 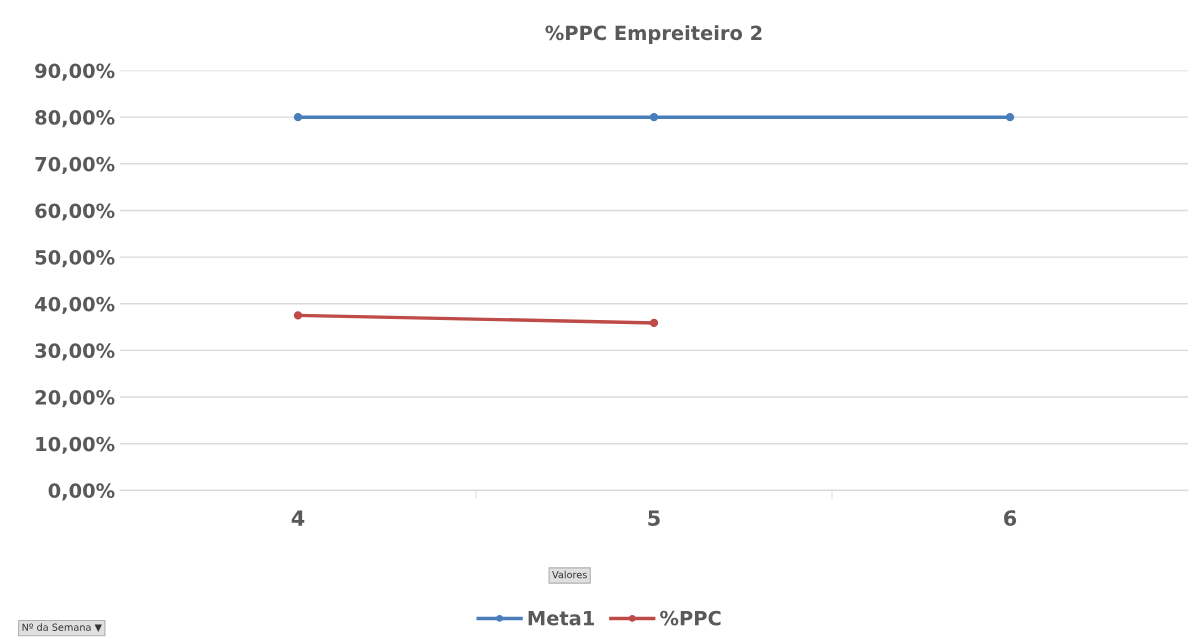 What do you see at coordinates (75, 305) in the screenshot?
I see `y-tick-label: 40,00%` at bounding box center [75, 305].